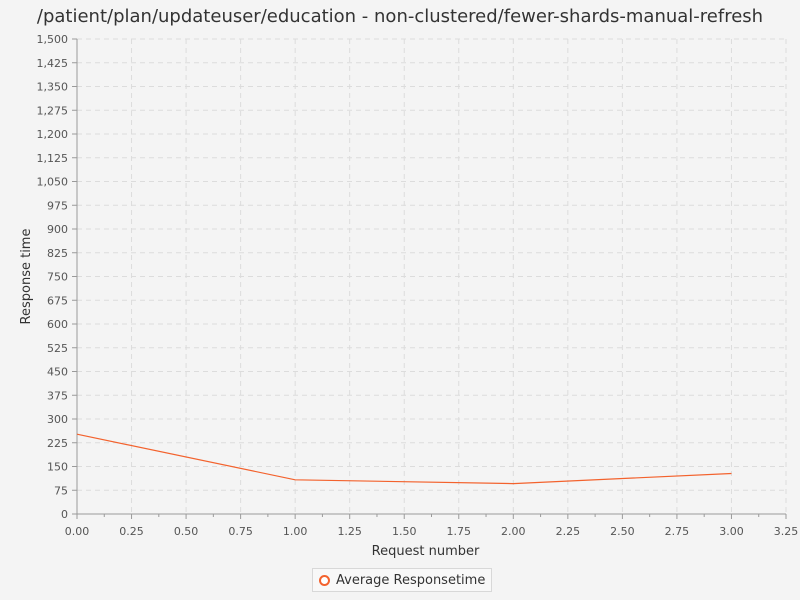 The width and height of the screenshot is (800, 600). What do you see at coordinates (57, 395) in the screenshot?
I see `y-tick-label: 375` at bounding box center [57, 395].